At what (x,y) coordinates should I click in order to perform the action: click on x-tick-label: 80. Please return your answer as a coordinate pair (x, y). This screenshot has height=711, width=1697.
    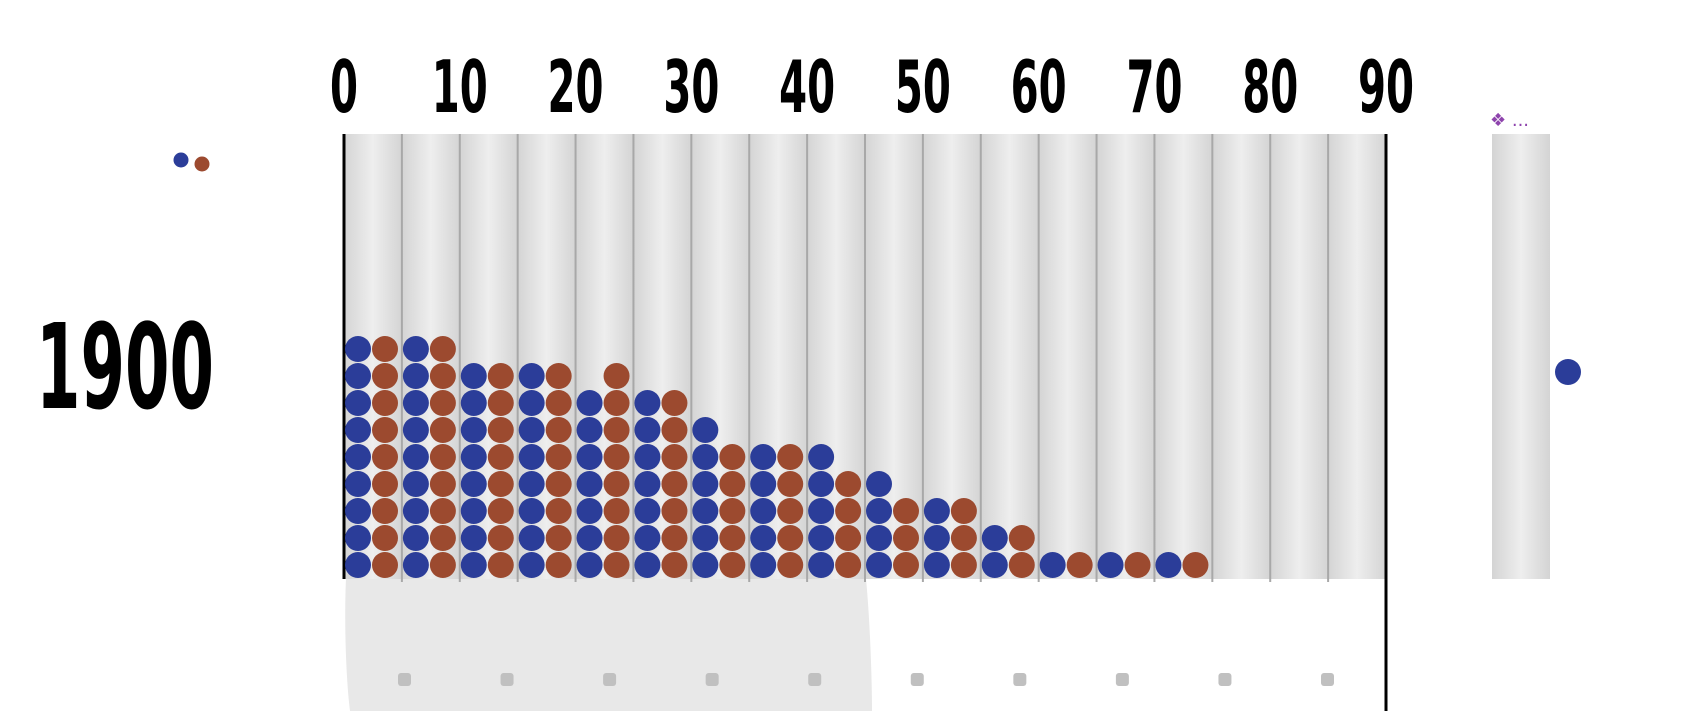
    Looking at the image, I should click on (1270, 87).